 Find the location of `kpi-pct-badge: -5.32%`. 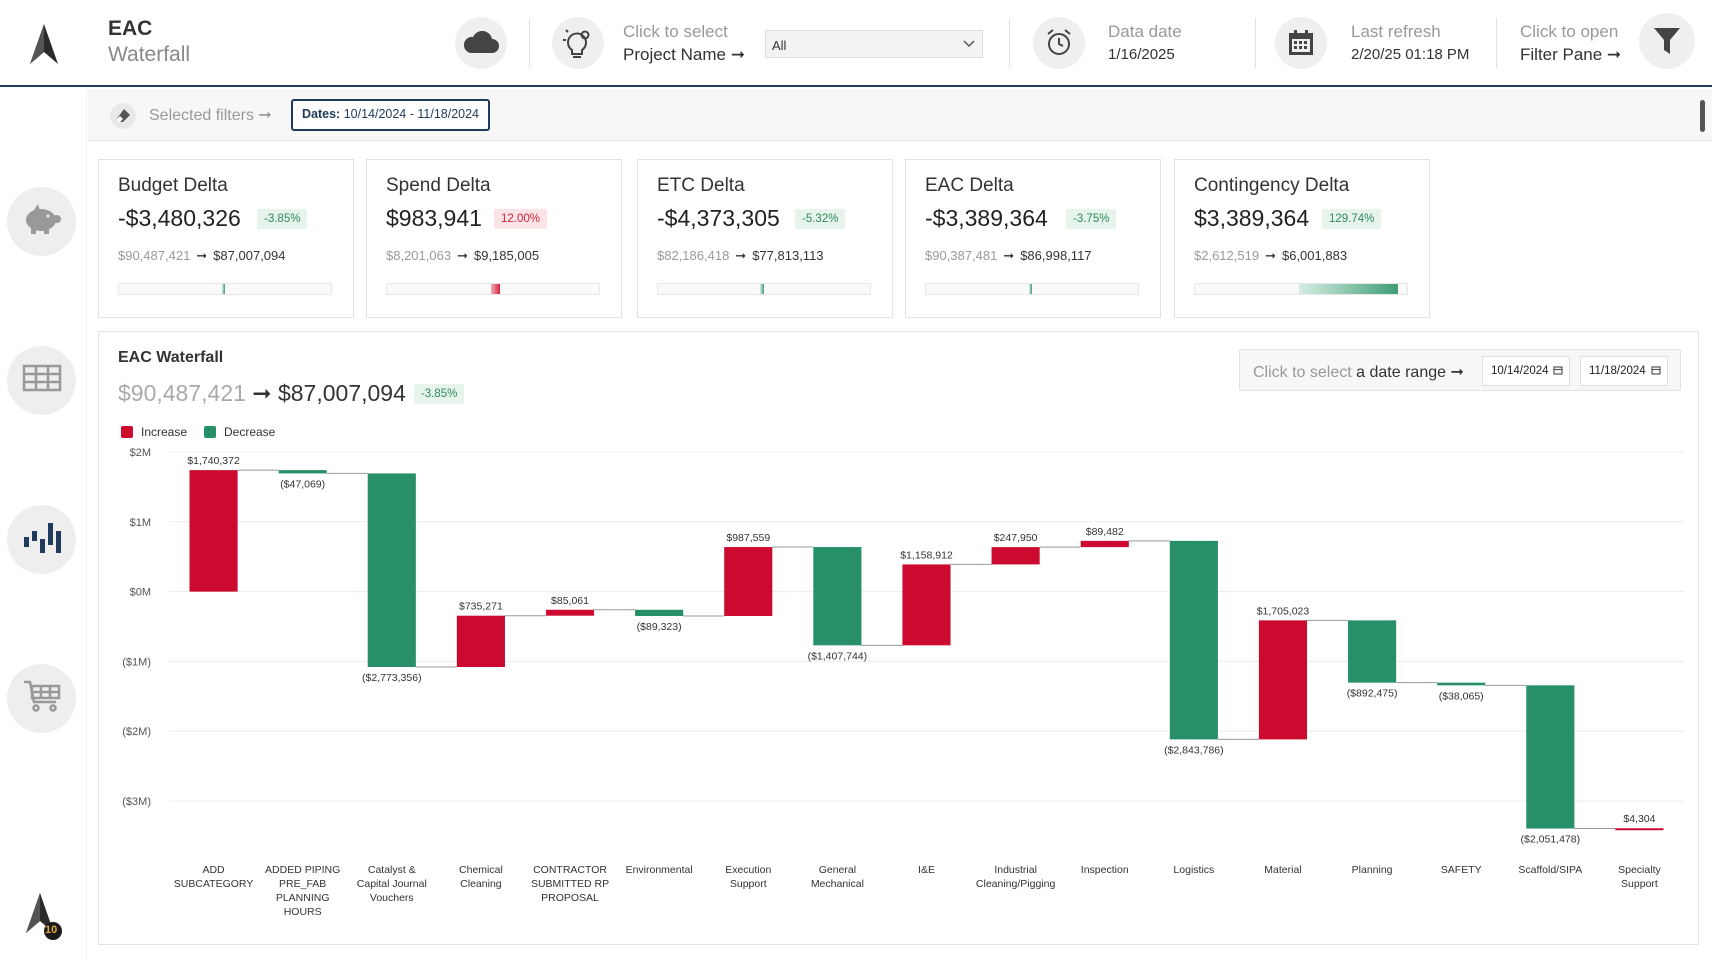

kpi-pct-badge: -5.32% is located at coordinates (820, 219).